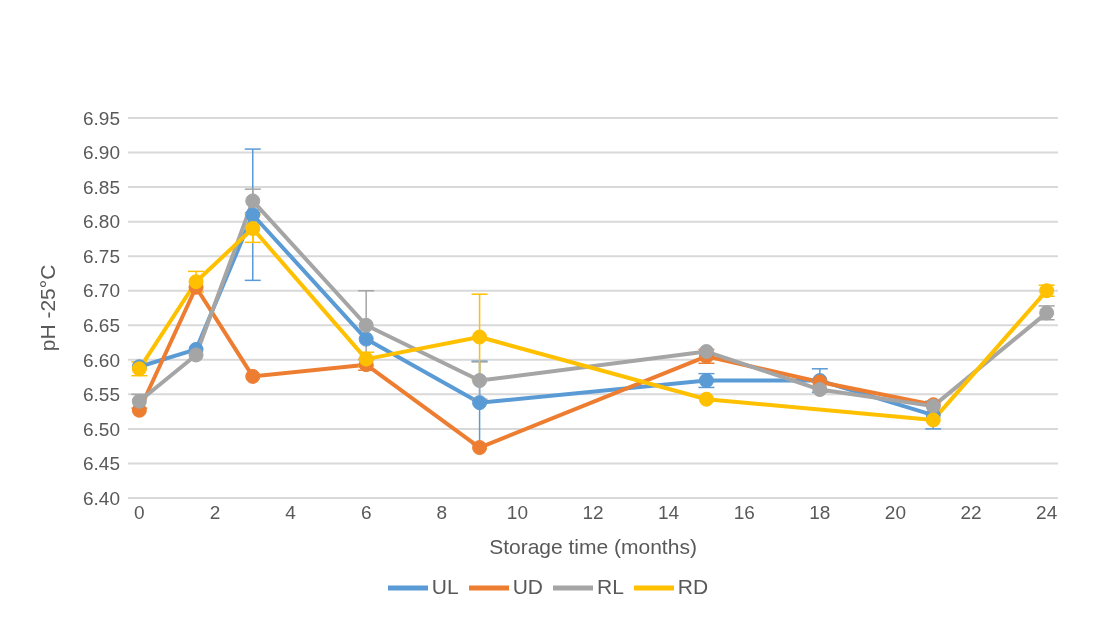  Describe the element at coordinates (101, 291) in the screenshot. I see `y-tick-label: 6.70` at that location.